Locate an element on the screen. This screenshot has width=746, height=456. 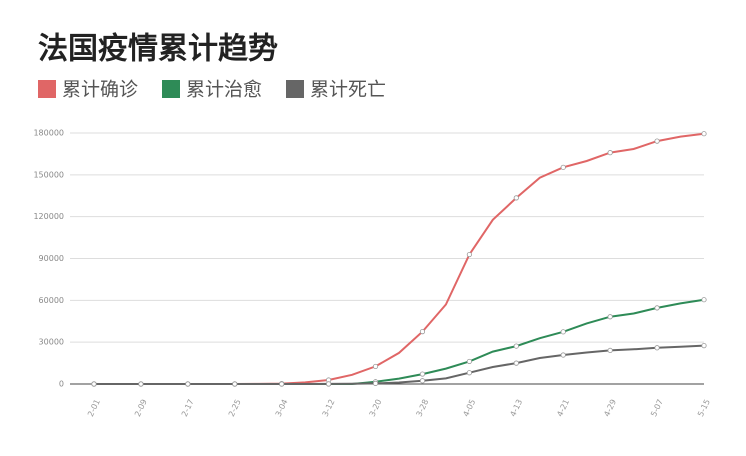
x-tick-label: 2-09 is located at coordinates (141, 408).